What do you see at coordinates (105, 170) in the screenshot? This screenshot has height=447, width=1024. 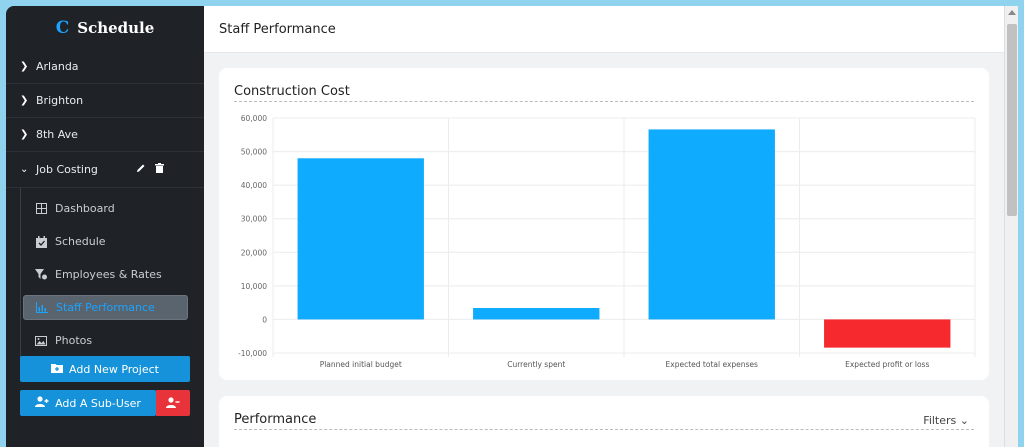 I see `sidebar-project-job-costing: ⌄ Job Costing` at bounding box center [105, 170].